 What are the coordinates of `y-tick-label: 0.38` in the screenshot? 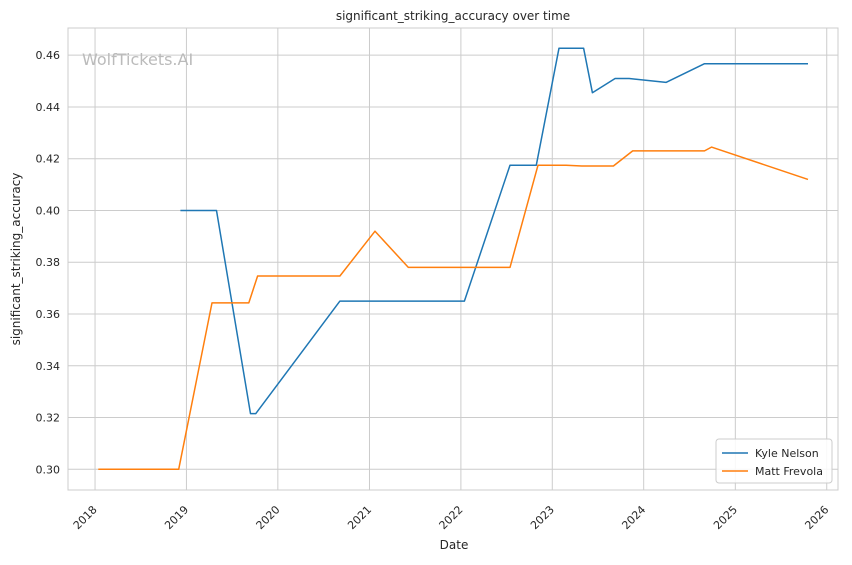 It's located at (48, 262).